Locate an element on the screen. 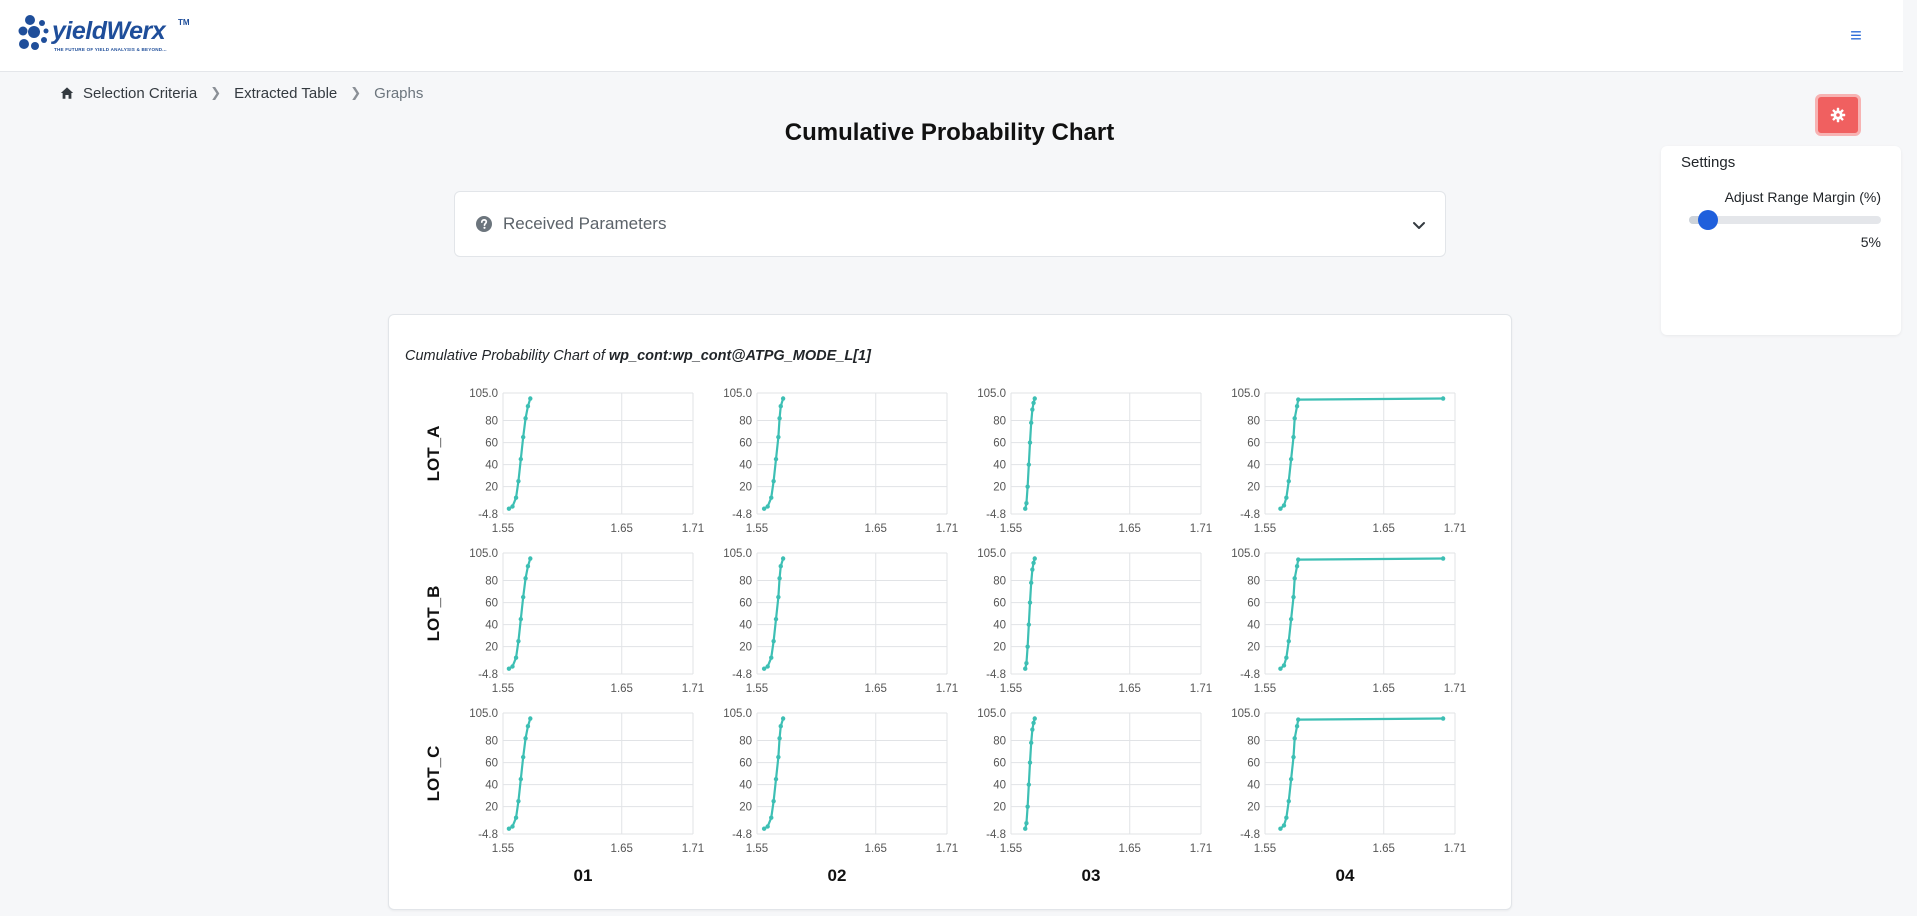 Image resolution: width=1917 pixels, height=916 pixels. column-label-01: 01 is located at coordinates (583, 875).